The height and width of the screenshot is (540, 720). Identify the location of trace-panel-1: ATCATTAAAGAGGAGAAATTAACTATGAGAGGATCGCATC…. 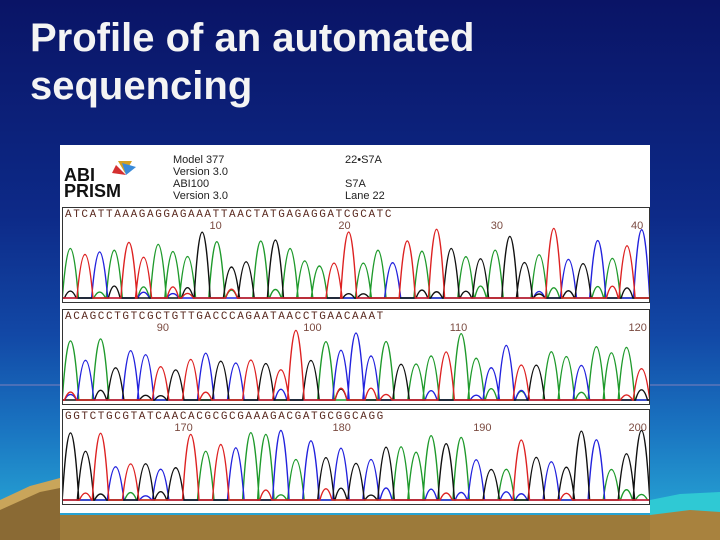
(356, 255).